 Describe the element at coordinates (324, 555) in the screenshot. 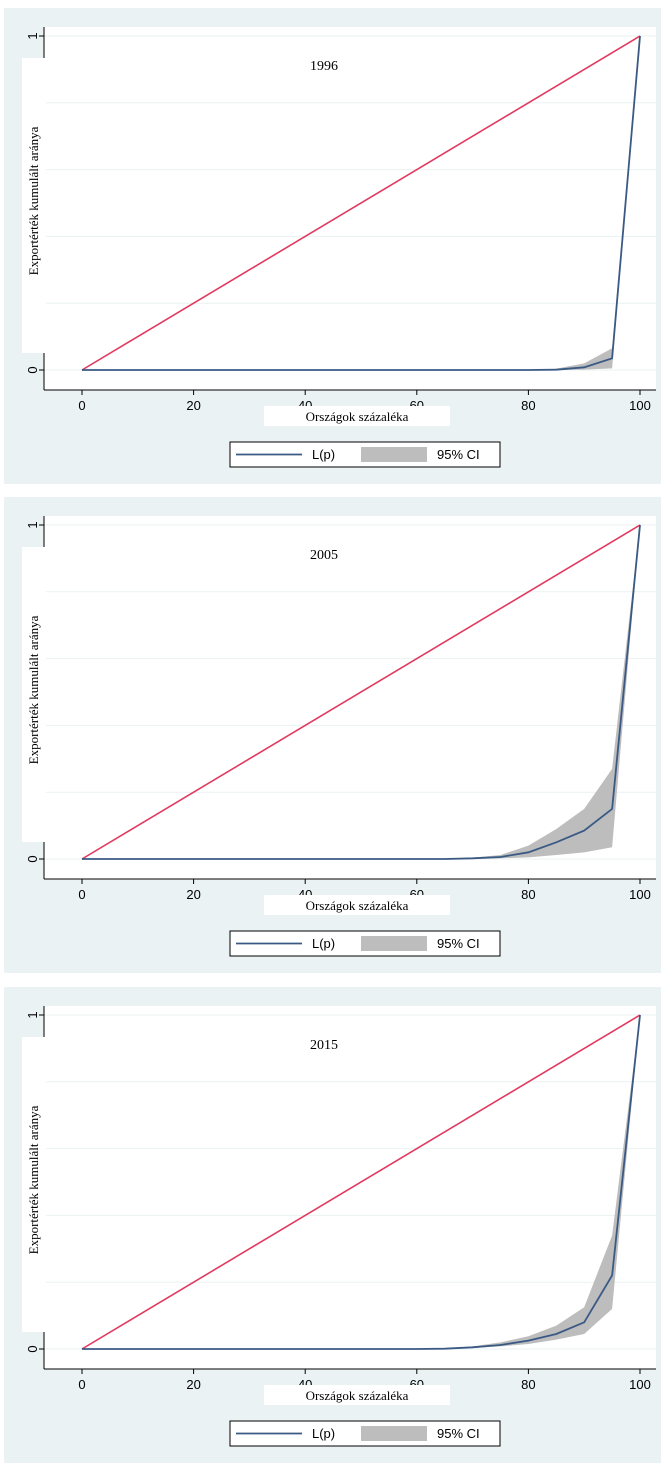

I see `chart-title: 2005` at that location.